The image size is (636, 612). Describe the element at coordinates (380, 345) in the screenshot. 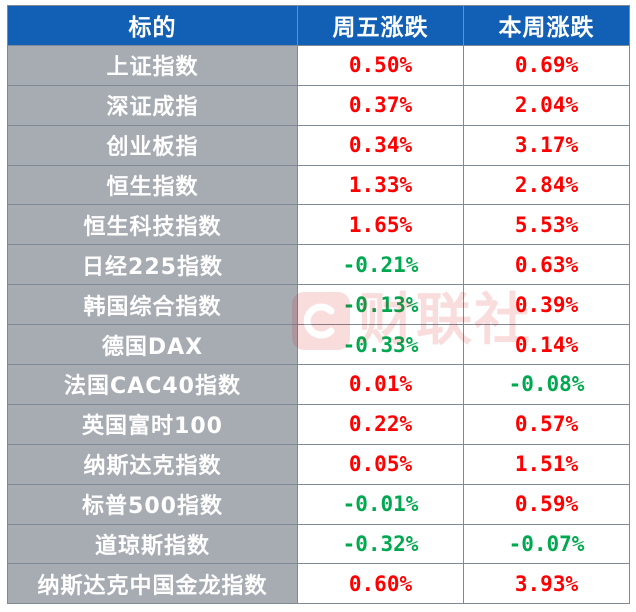

I see `friday-change-value: -0.33%` at that location.